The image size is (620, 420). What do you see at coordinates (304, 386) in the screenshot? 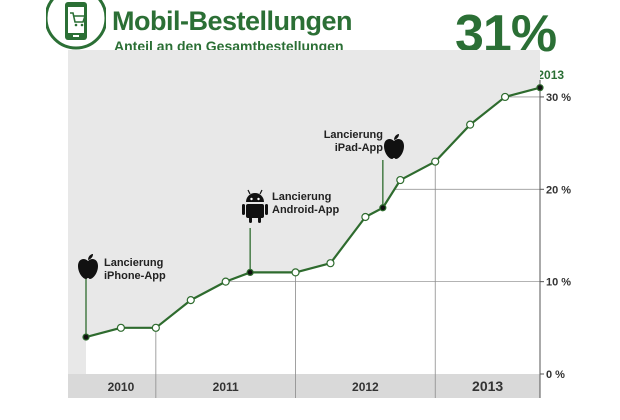
I see `year-band` at bounding box center [304, 386].